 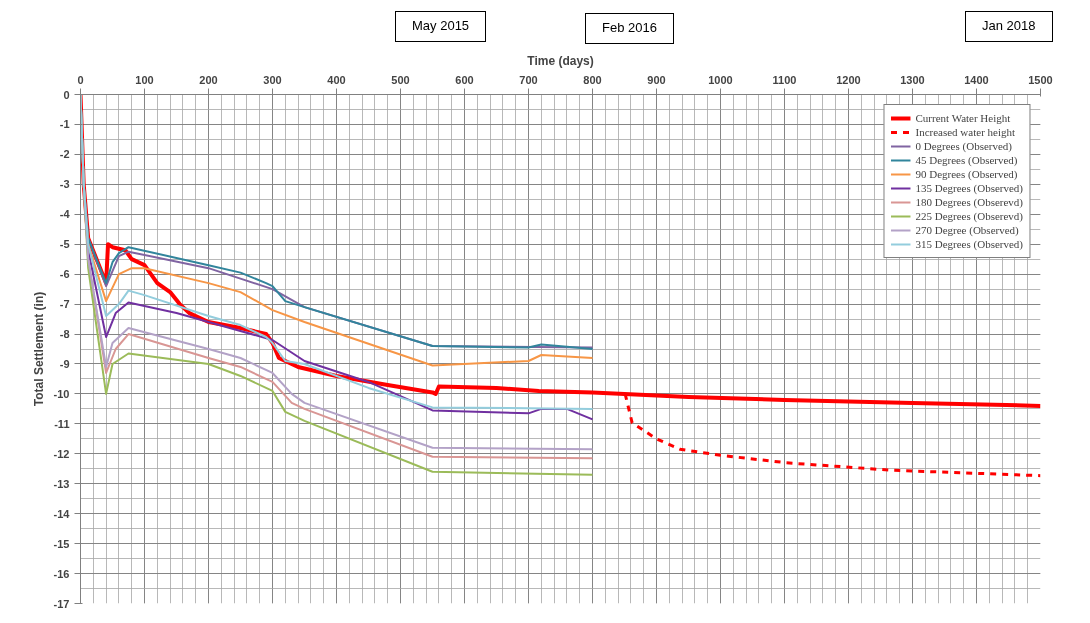 What do you see at coordinates (464, 79) in the screenshot?
I see `x-tick-label: 600` at bounding box center [464, 79].